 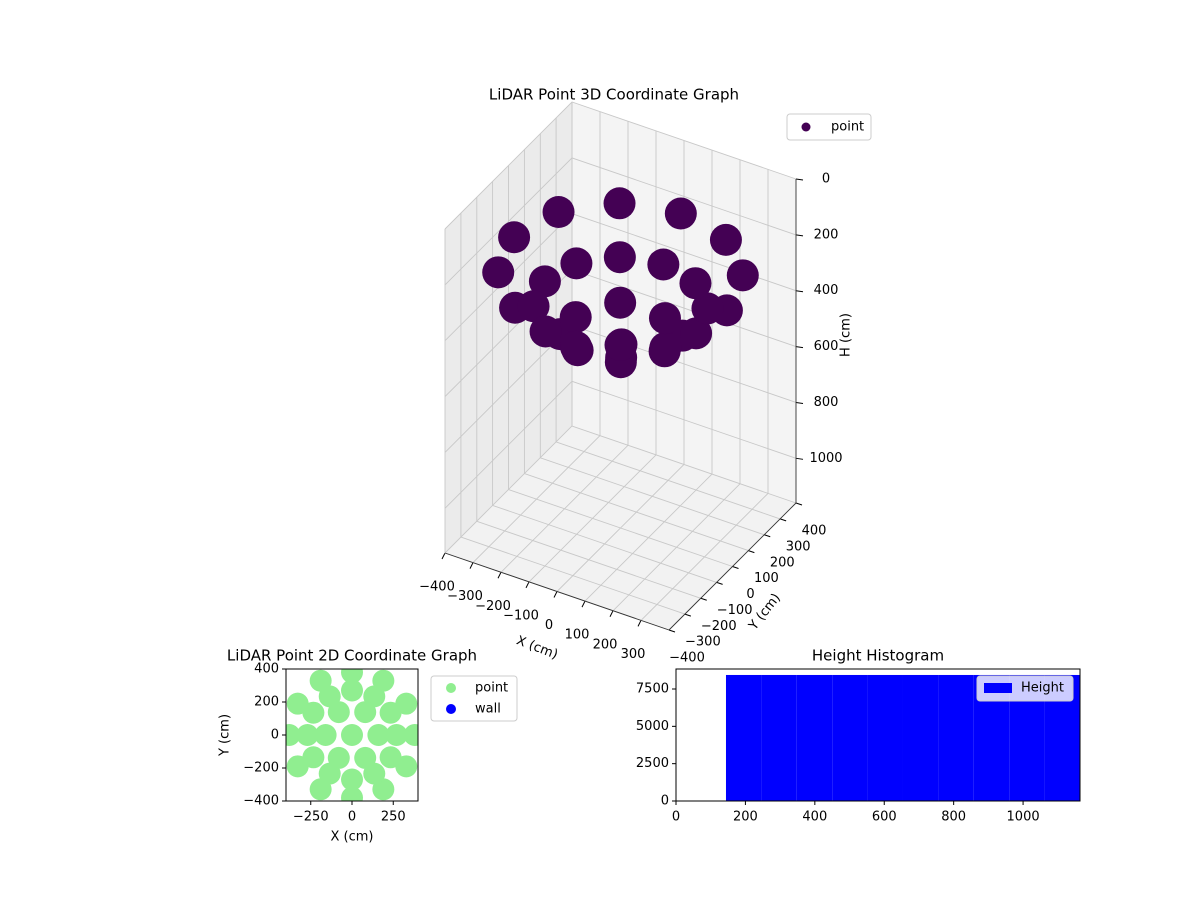 What do you see at coordinates (614, 95) in the screenshot?
I see `chart-title: LiDAR Point 3D Coordinate Graph` at bounding box center [614, 95].